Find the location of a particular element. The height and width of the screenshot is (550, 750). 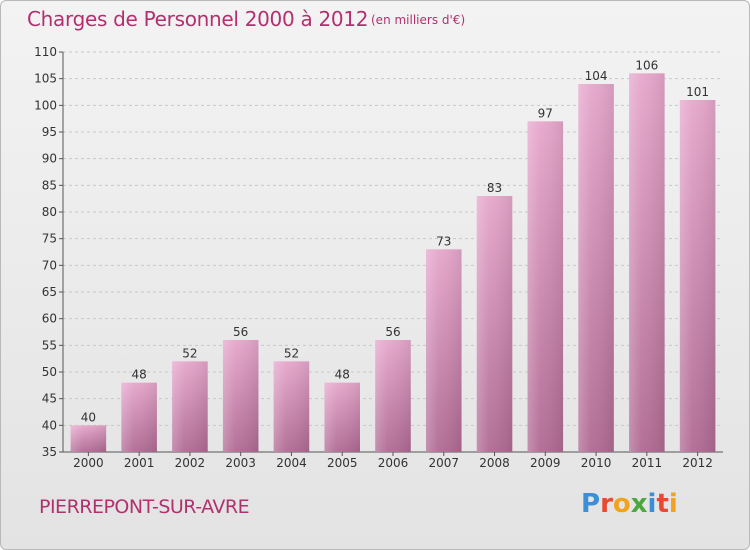

x-tick-label: 2008 is located at coordinates (494, 463).